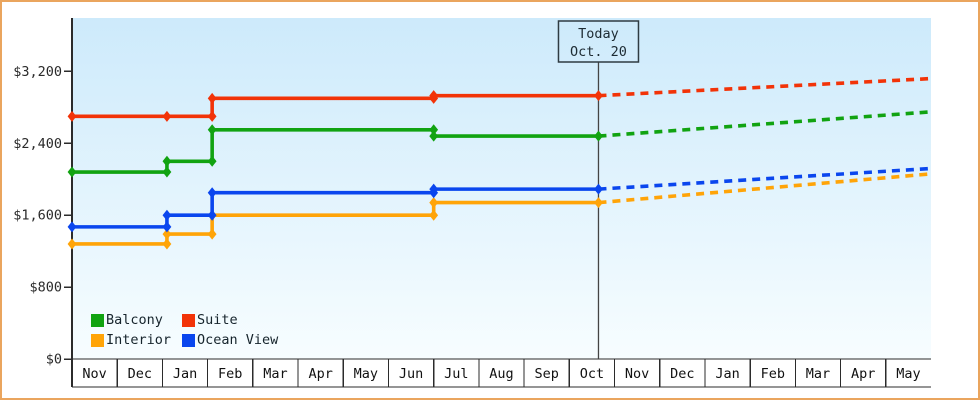  What do you see at coordinates (37, 144) in the screenshot?
I see `y-axis-label: $2,400` at bounding box center [37, 144].